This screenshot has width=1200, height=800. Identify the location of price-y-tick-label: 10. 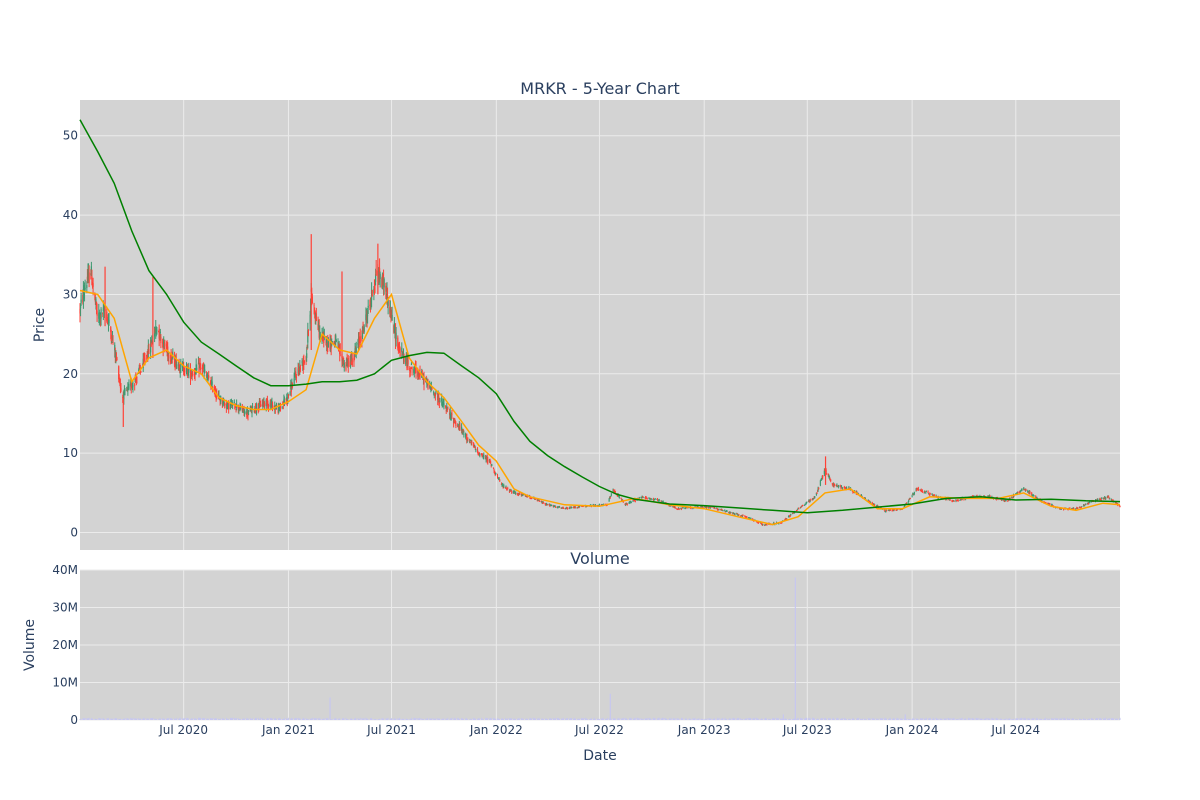
(70, 453).